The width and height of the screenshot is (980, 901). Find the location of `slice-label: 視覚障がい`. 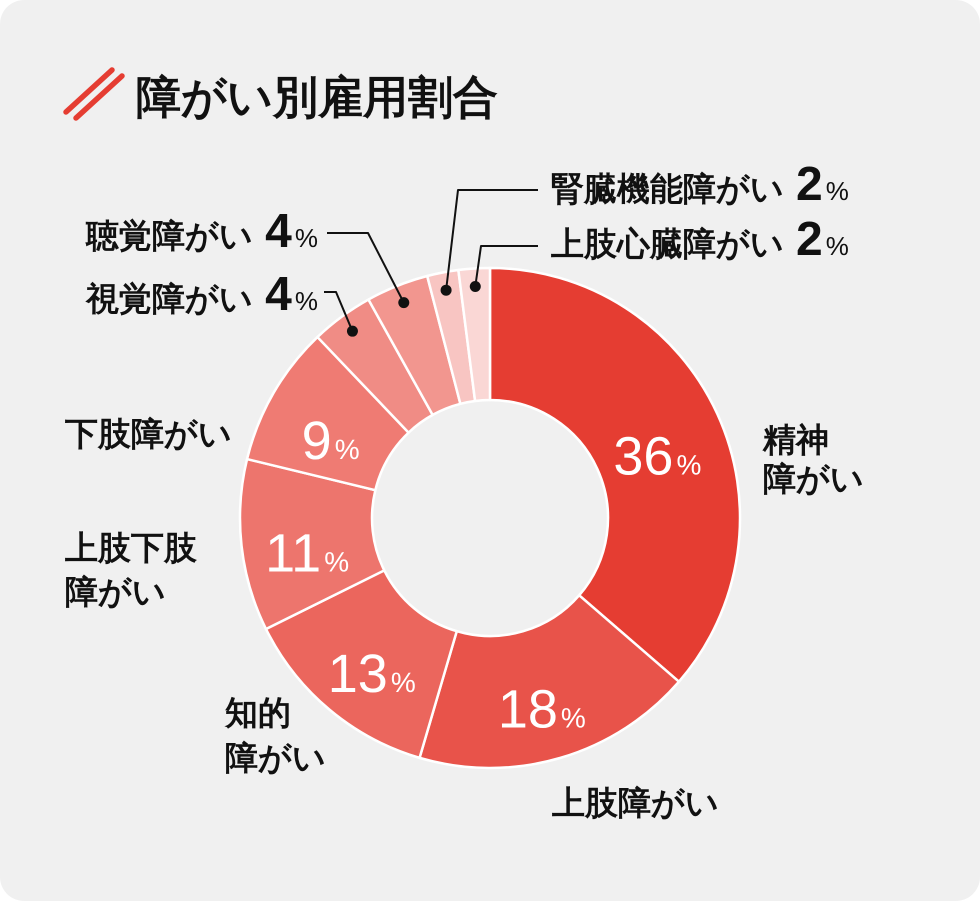

slice-label: 視覚障がい is located at coordinates (169, 298).